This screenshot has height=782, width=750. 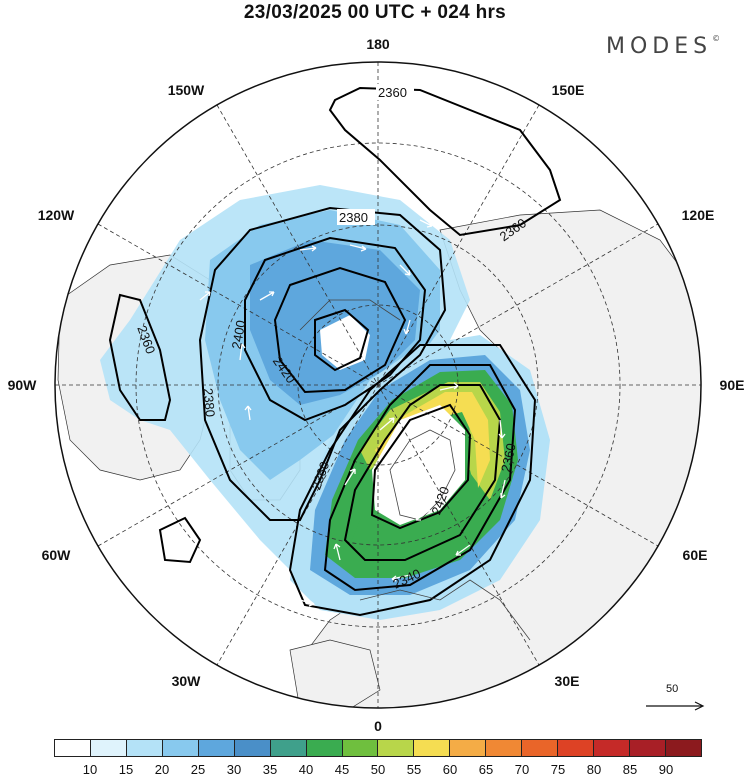 What do you see at coordinates (239, 334) in the screenshot?
I see `contour-label: 2400` at bounding box center [239, 334].